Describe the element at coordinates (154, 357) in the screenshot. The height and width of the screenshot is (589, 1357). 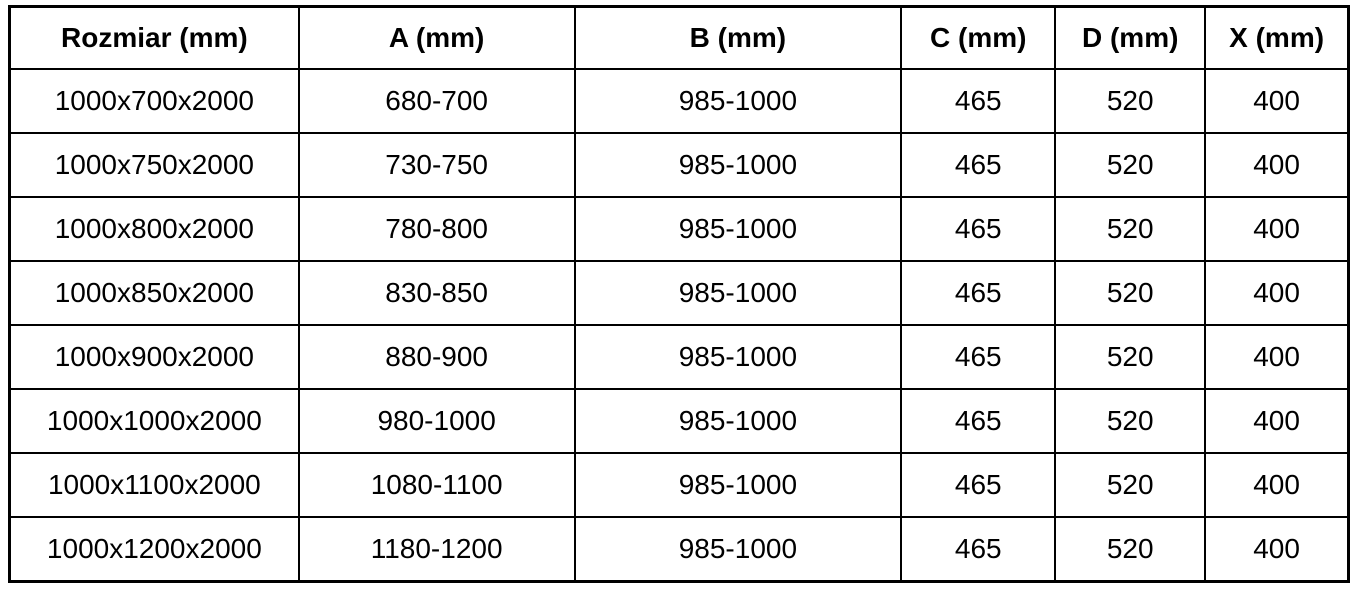
I see `table-cell: 1000x900x2000` at that location.